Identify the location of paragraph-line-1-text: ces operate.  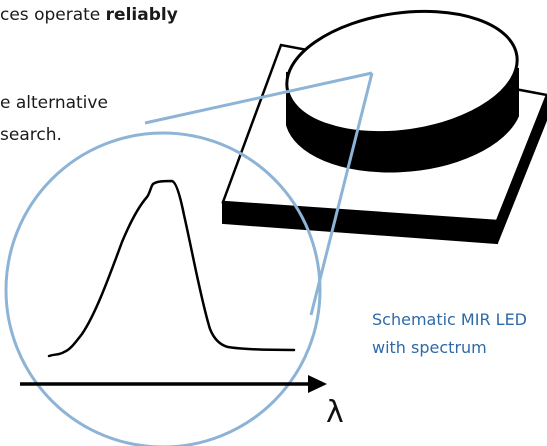
(53, 15).